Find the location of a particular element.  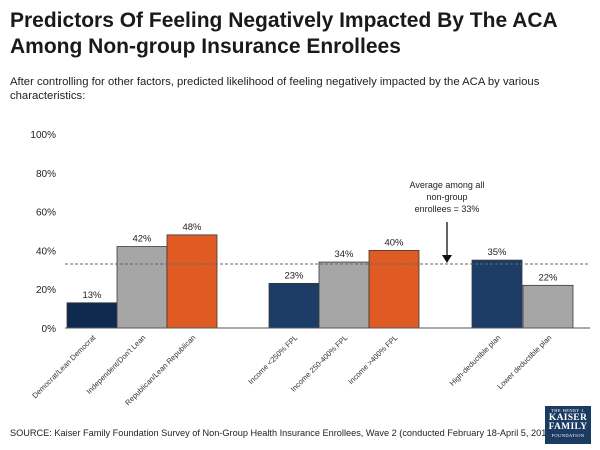

y-tick-label: 80% is located at coordinates (46, 174).